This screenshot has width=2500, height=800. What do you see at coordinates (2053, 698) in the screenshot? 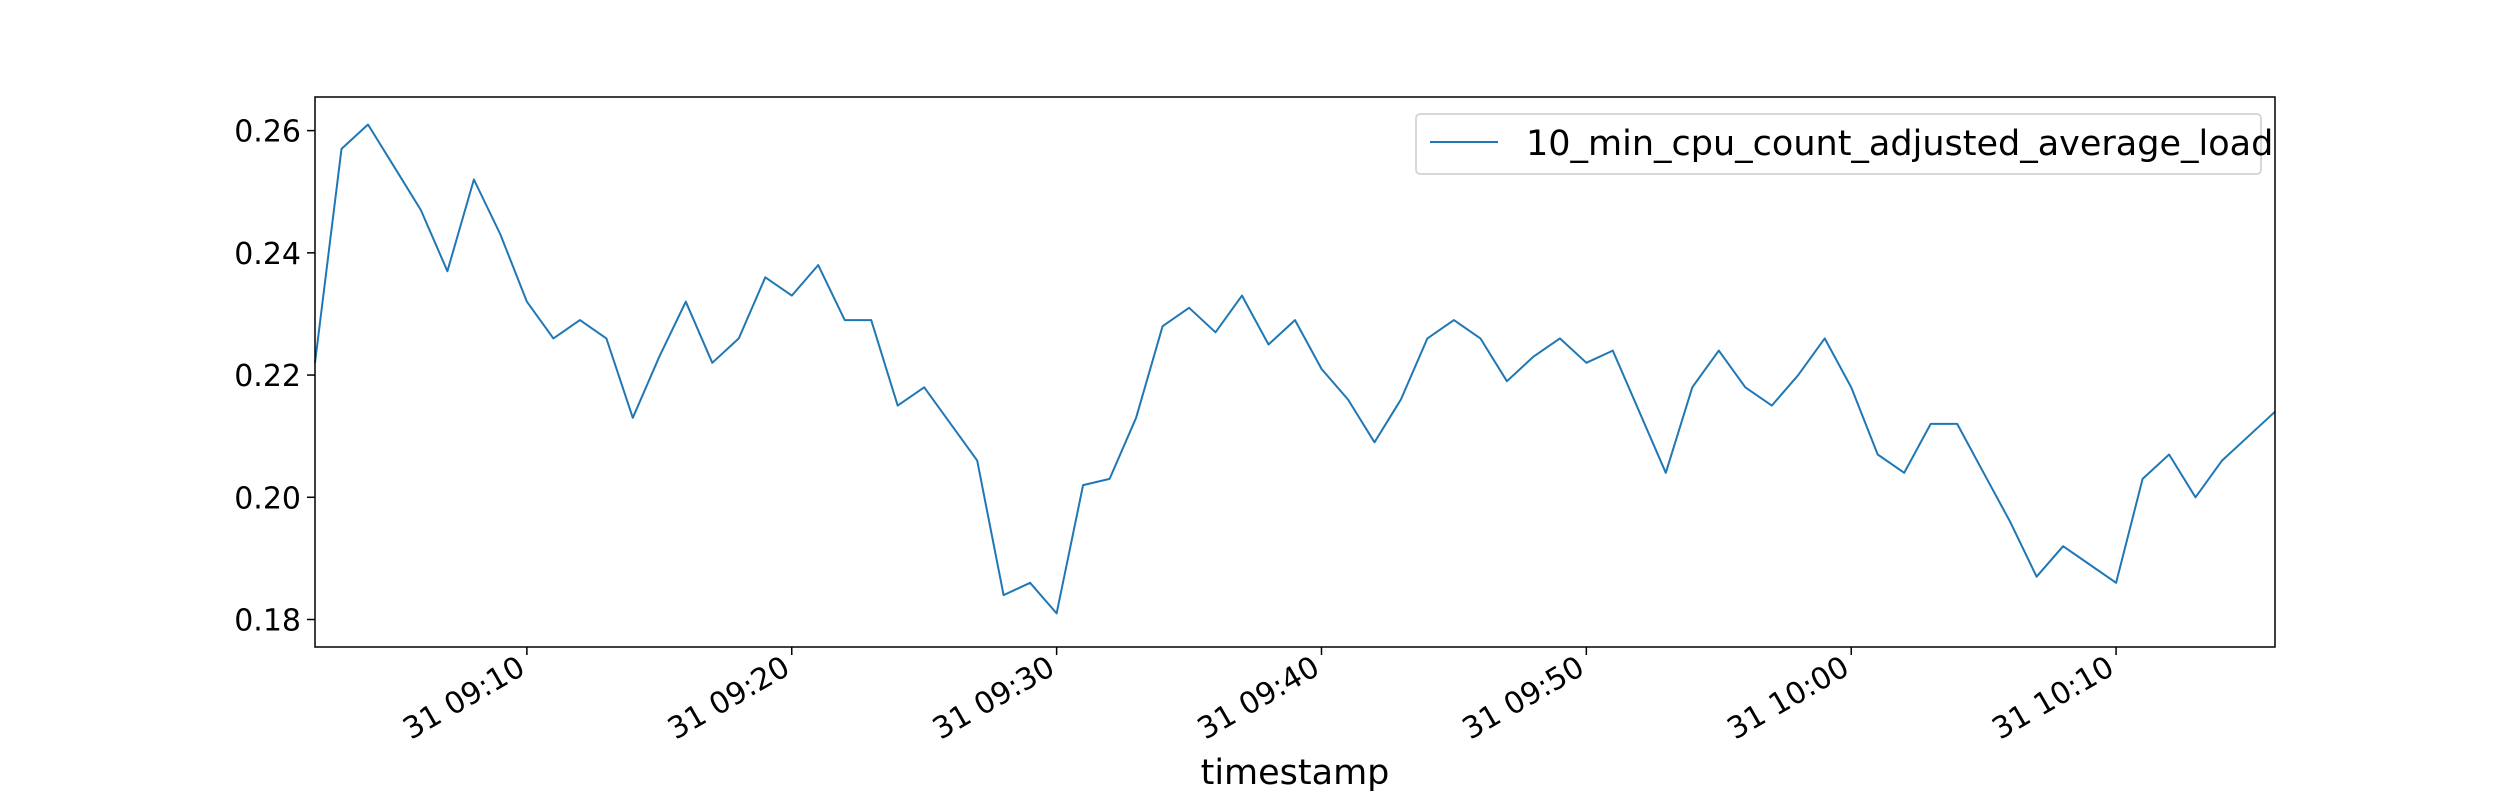
I see `x-tick-label: 31 10:10` at bounding box center [2053, 698].